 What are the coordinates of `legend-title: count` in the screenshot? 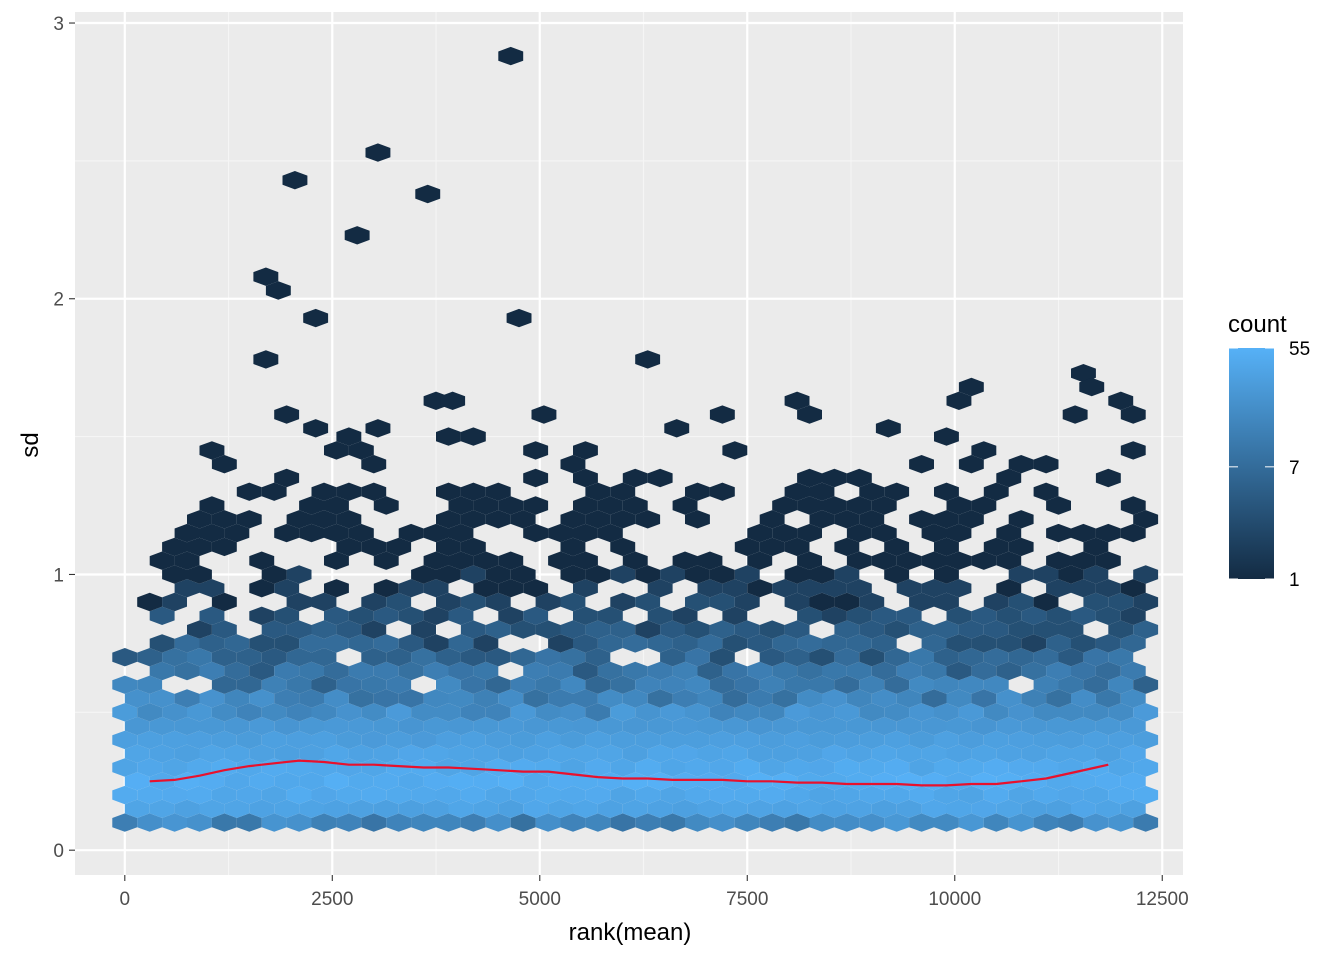 It's located at (1257, 324).